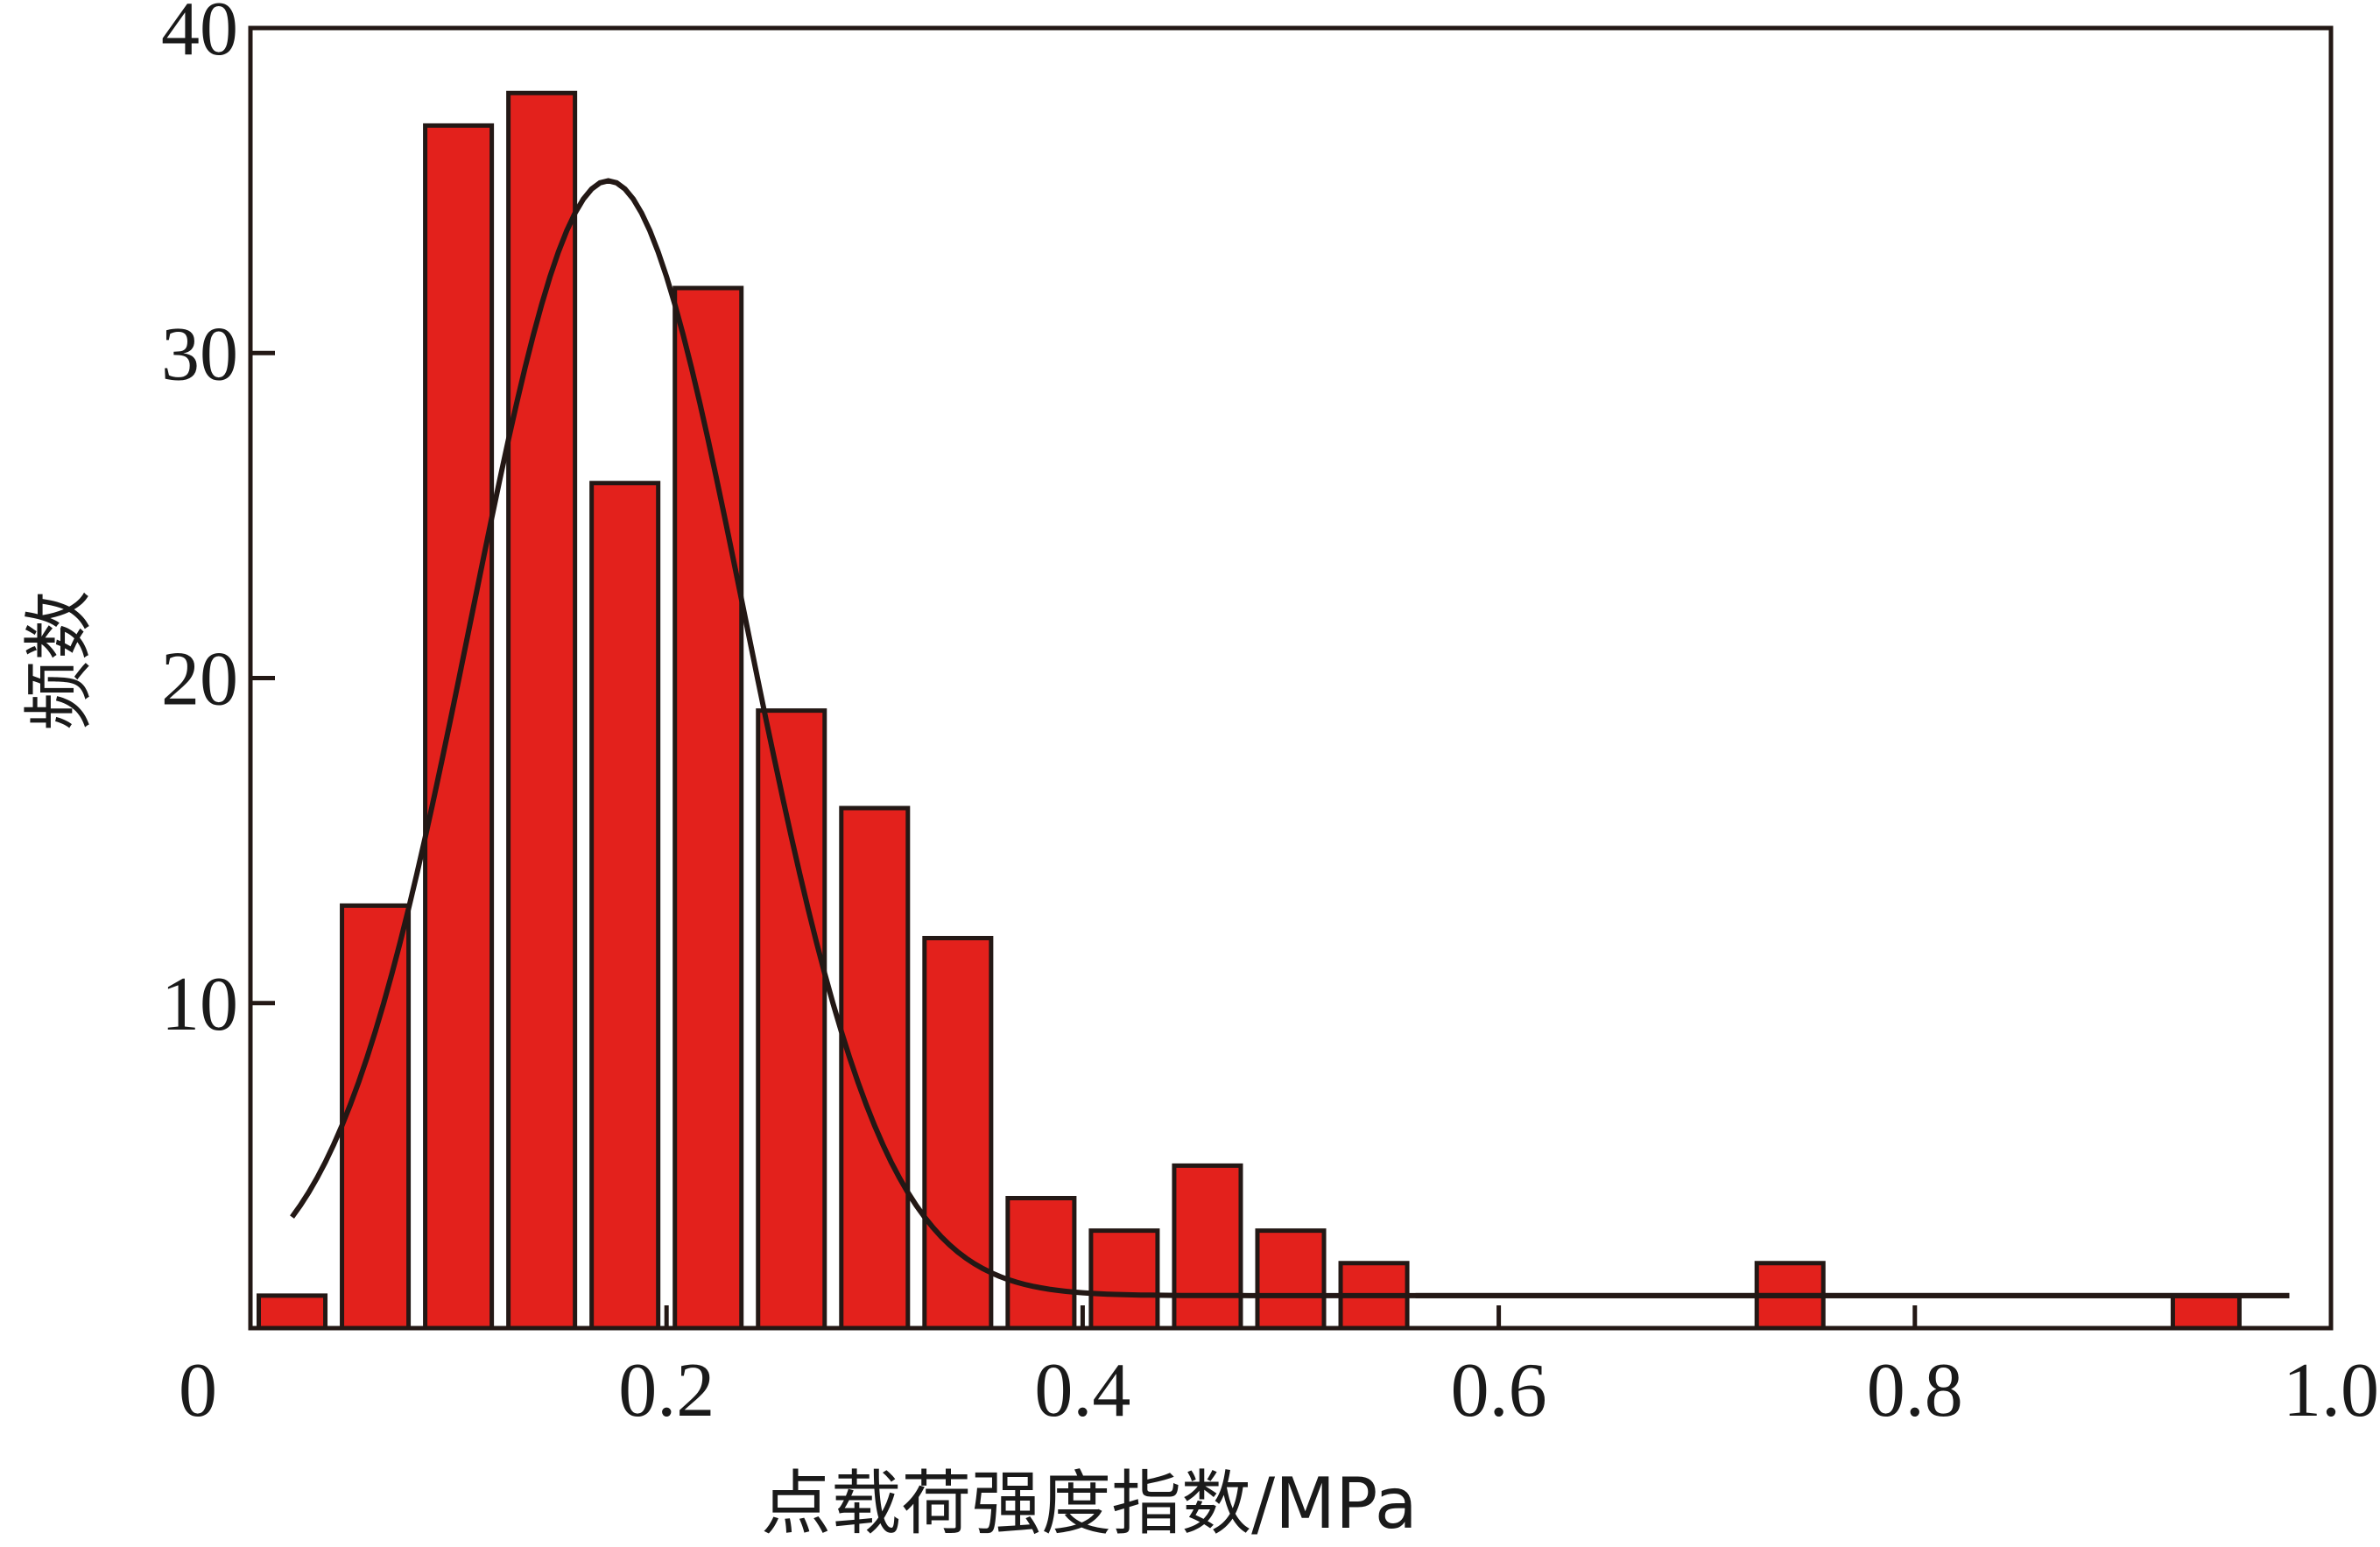 The image size is (2380, 1547). Describe the element at coordinates (2331, 1390) in the screenshot. I see `x-tick-label-5: 1.0` at that location.